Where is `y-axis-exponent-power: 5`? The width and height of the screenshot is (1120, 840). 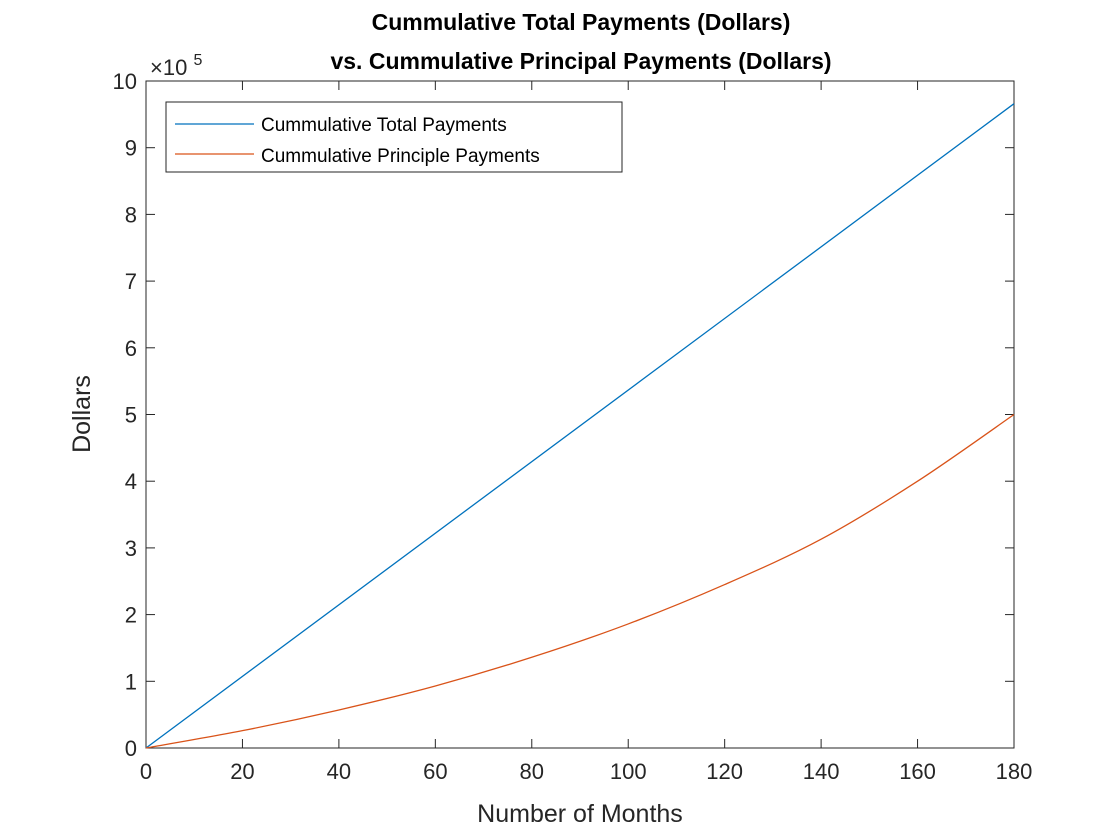
y-axis-exponent-power: 5 is located at coordinates (197, 60).